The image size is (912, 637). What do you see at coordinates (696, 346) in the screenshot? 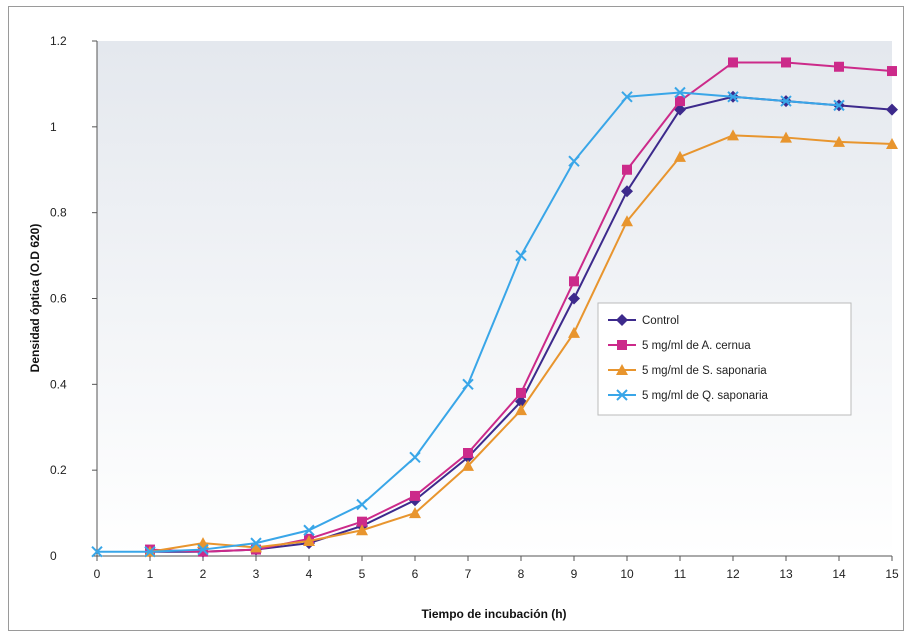
I see `legend-label: 5 mg/ml de A. cernua` at bounding box center [696, 346].